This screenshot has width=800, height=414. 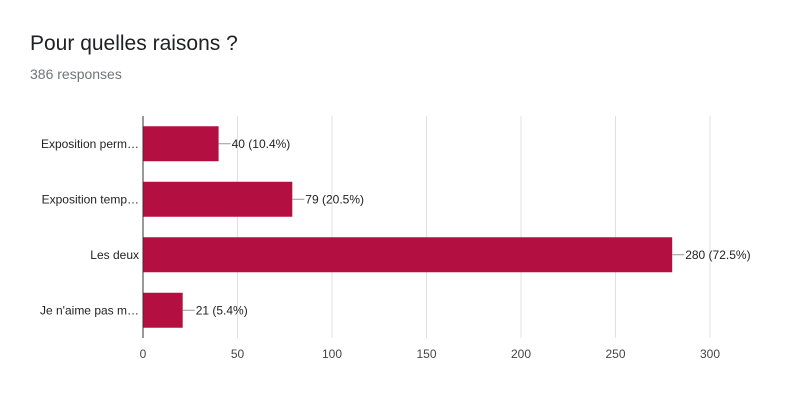 What do you see at coordinates (717, 255) in the screenshot?
I see `data-label: 280 (72.5%)` at bounding box center [717, 255].